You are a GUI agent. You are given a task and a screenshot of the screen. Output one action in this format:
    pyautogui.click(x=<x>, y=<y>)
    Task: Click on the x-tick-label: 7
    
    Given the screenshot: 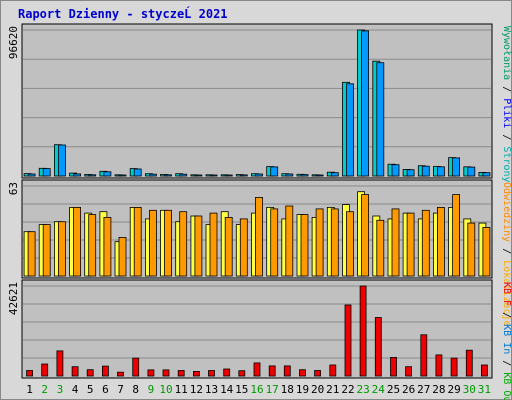 What is the action you would take?
    pyautogui.click(x=120, y=389)
    